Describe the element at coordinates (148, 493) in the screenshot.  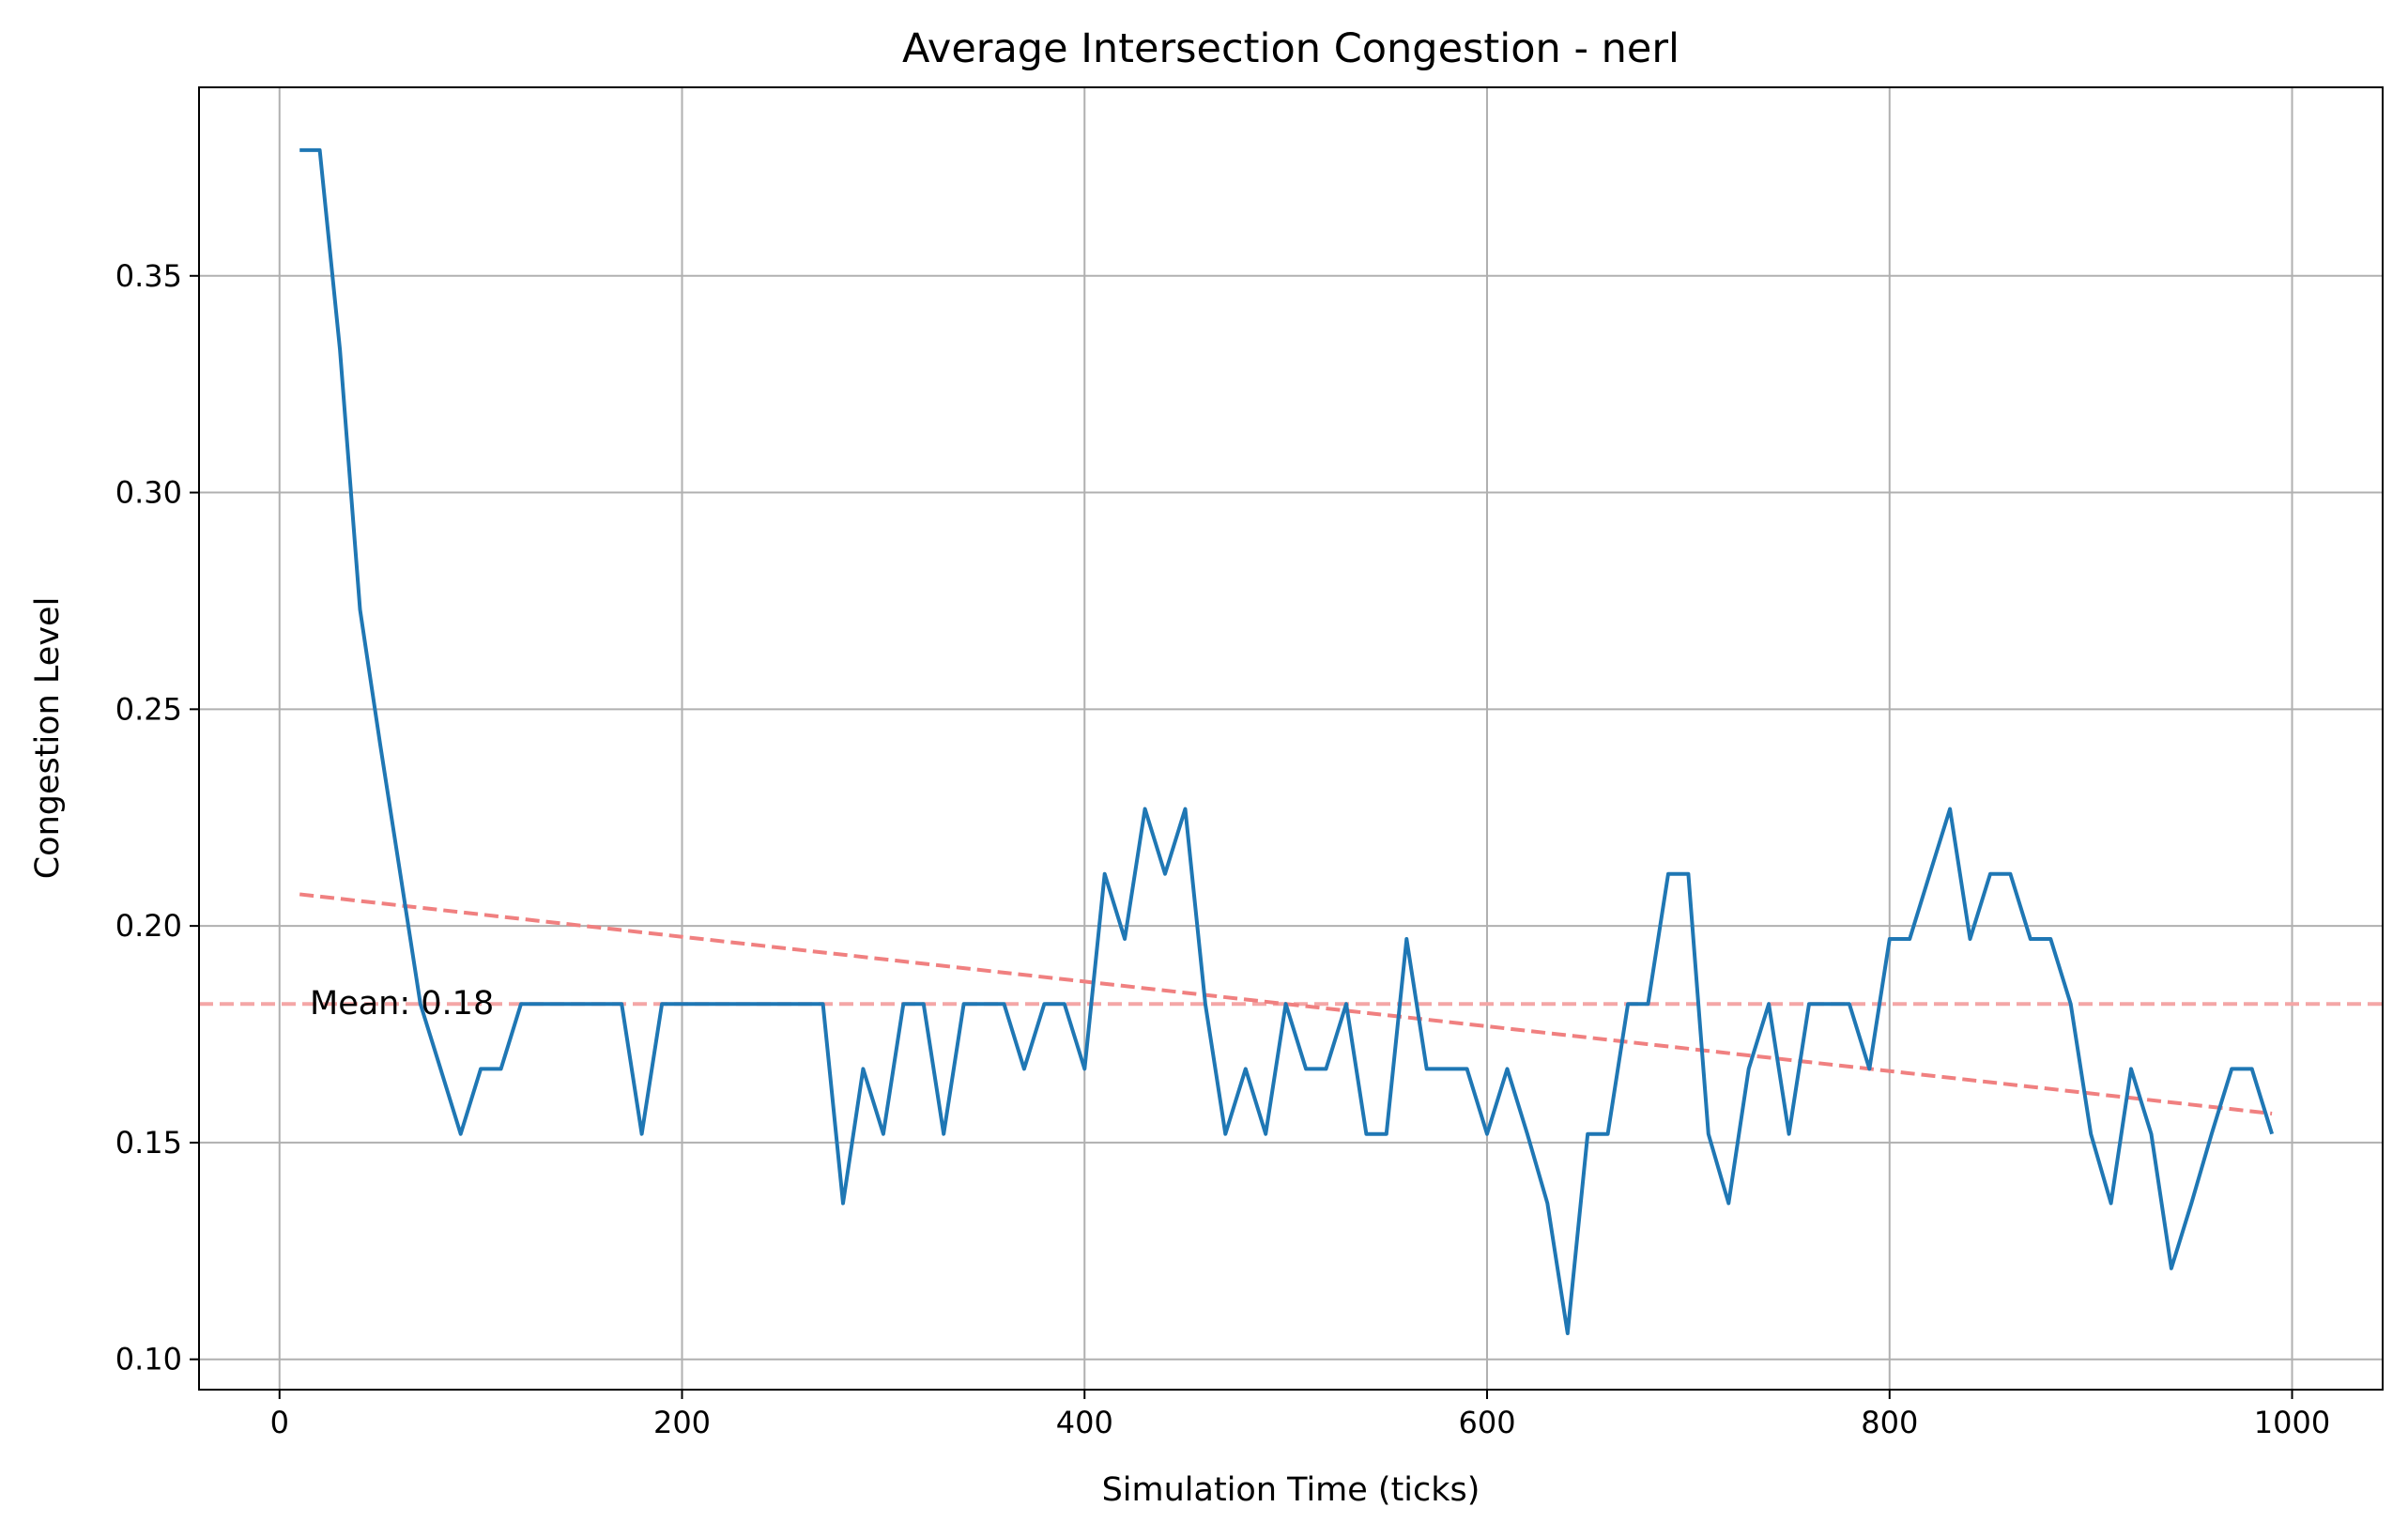
I see `y-tick-label: 0.30` at that location.